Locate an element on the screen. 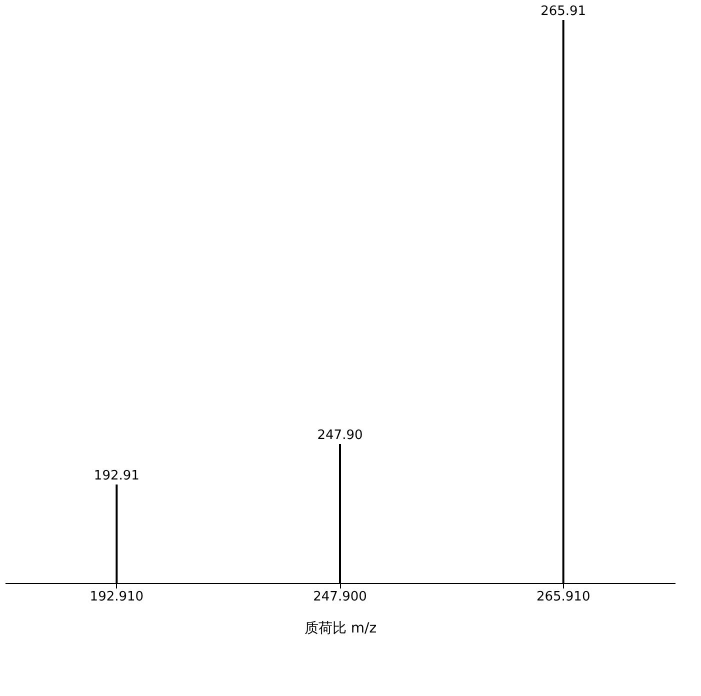  x-tick-label: 247.900 is located at coordinates (340, 597).